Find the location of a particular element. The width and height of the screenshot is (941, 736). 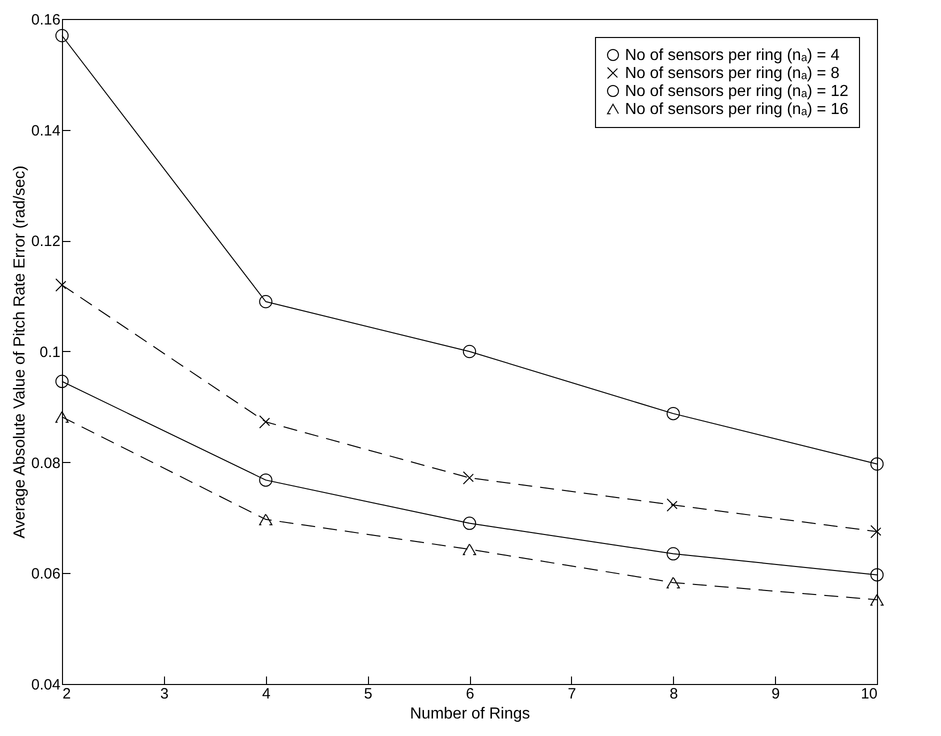

x-tick-label: 6 is located at coordinates (470, 694).